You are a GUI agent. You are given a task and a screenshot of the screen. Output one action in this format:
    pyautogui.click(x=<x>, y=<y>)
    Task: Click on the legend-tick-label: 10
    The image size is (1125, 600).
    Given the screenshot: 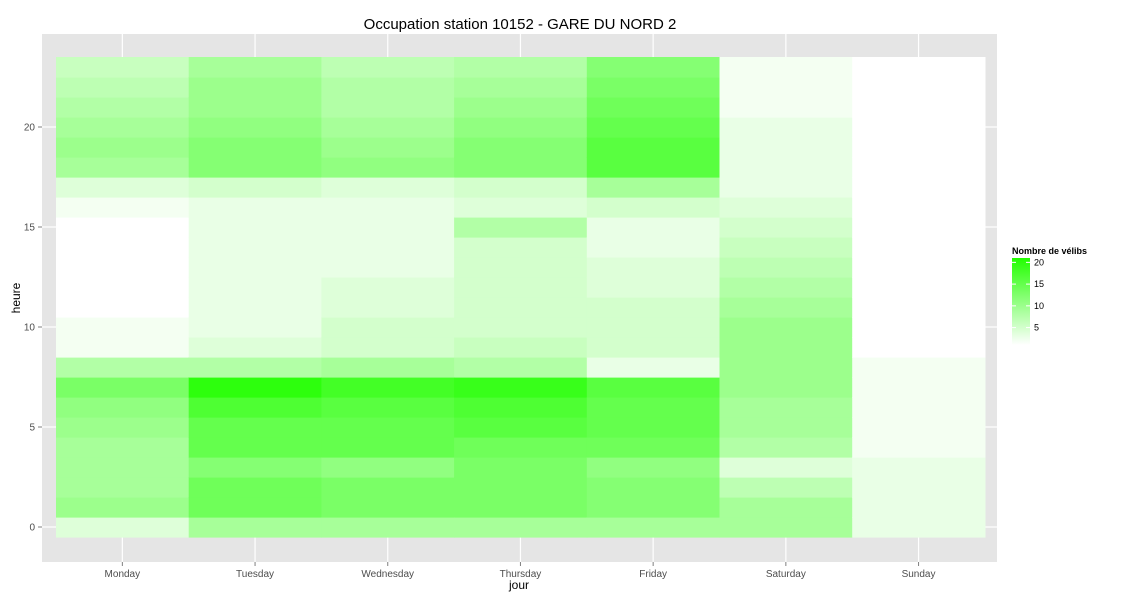 What is the action you would take?
    pyautogui.click(x=1039, y=306)
    